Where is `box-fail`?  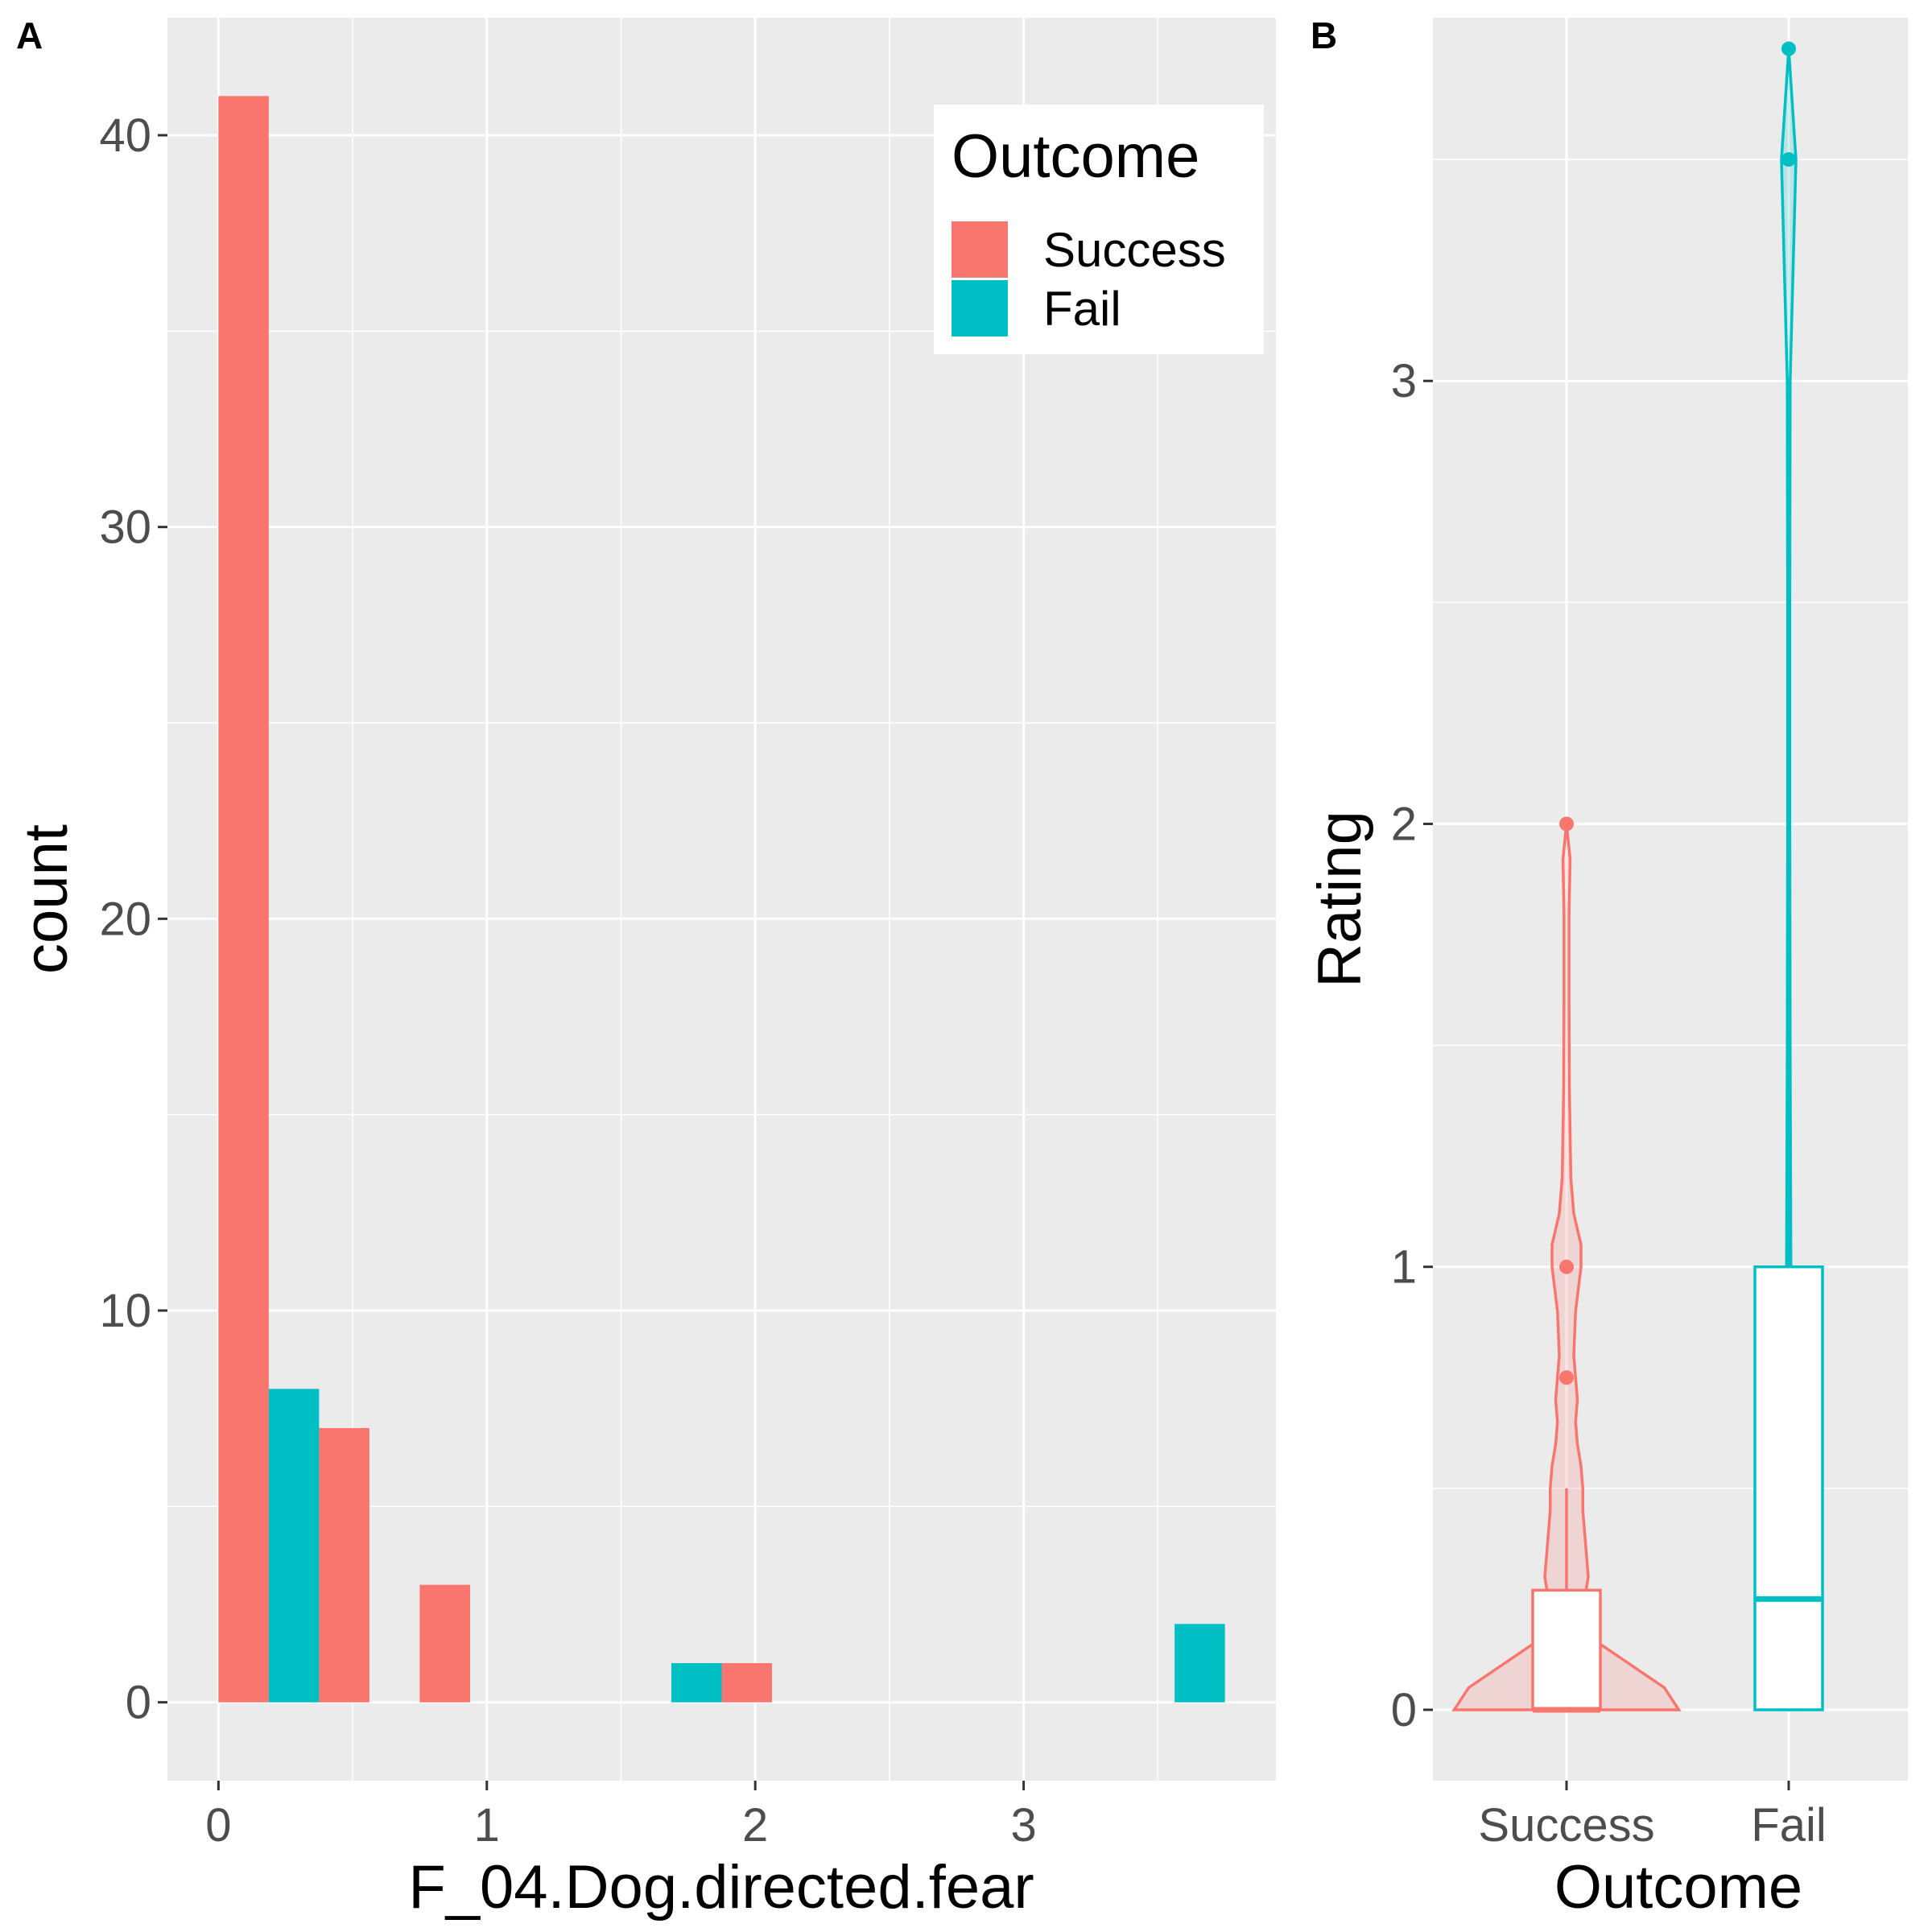 box-fail is located at coordinates (1788, 1488).